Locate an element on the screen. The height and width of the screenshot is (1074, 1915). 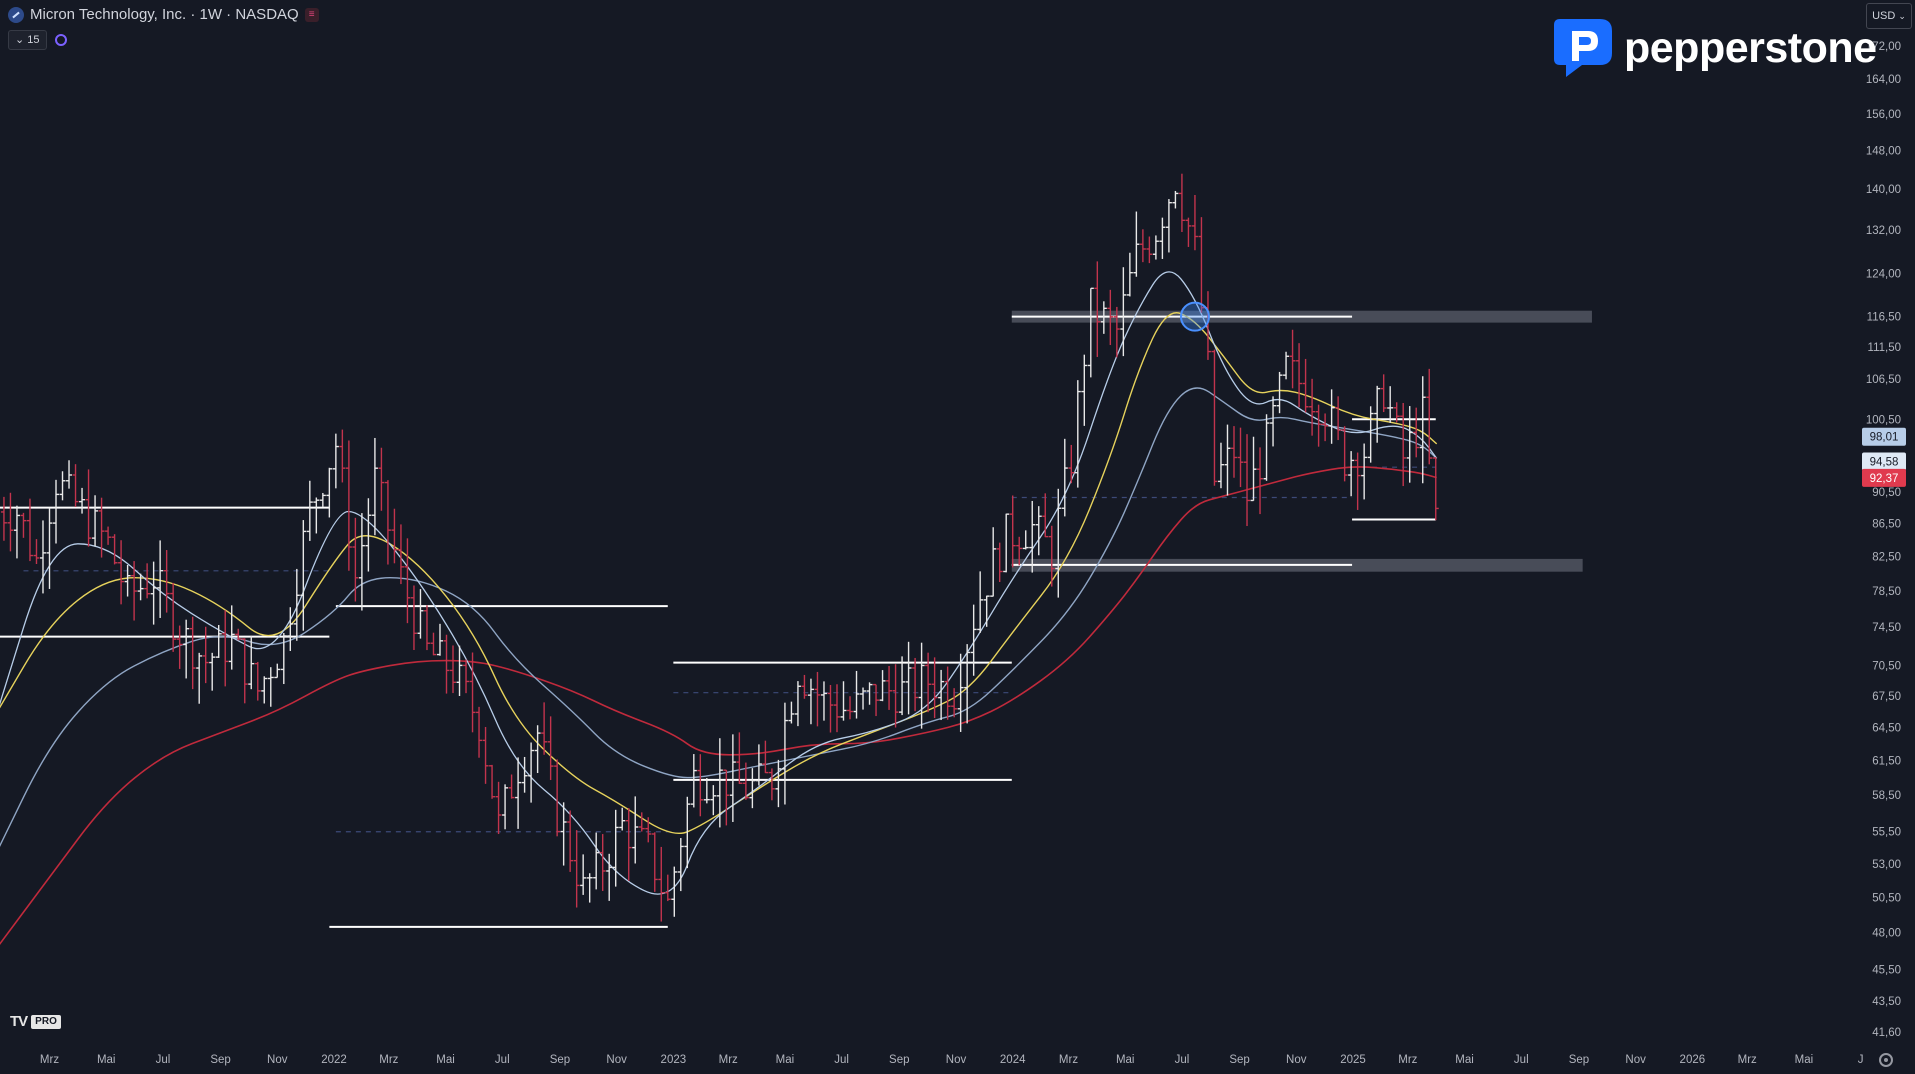
price-tick-label: 50,50 is located at coordinates (1886, 898).